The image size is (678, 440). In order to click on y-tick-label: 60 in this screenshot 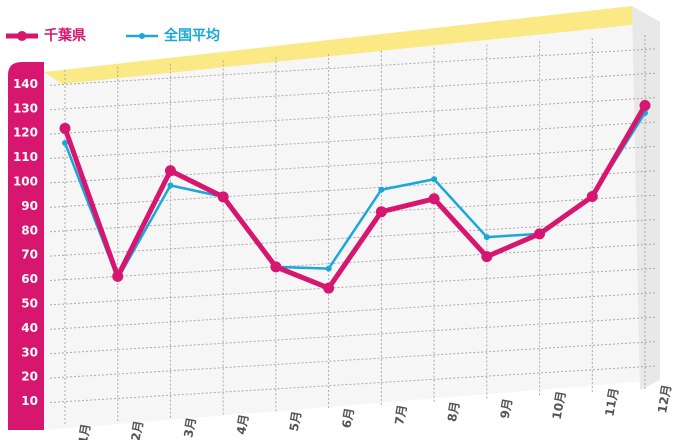, I will do `click(29, 279)`.